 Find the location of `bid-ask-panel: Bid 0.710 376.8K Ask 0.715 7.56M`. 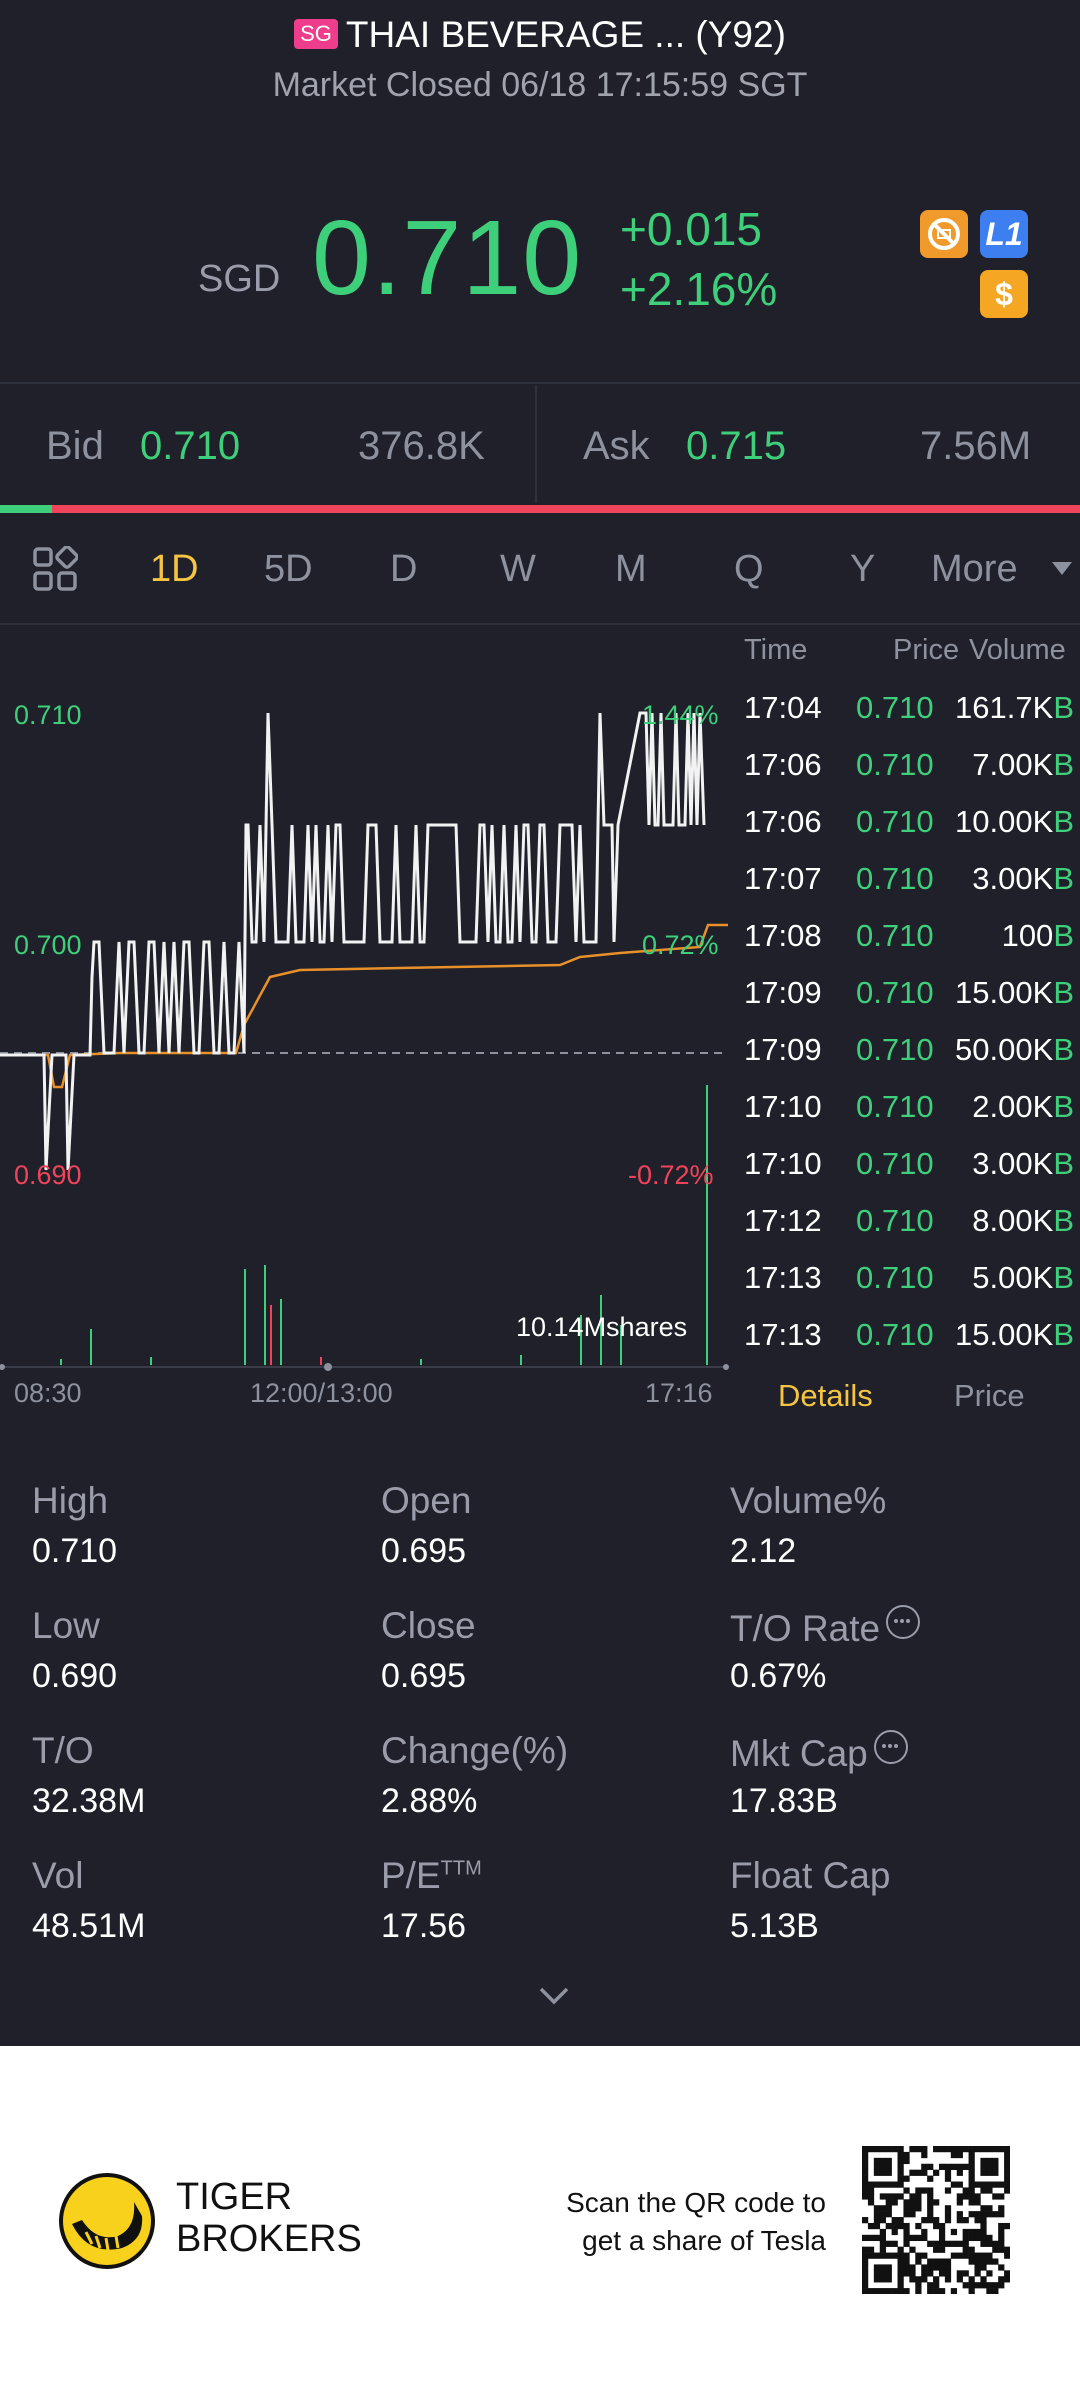

bid-ask-panel: Bid 0.710 376.8K Ask 0.715 7.56M is located at coordinates (540, 444).